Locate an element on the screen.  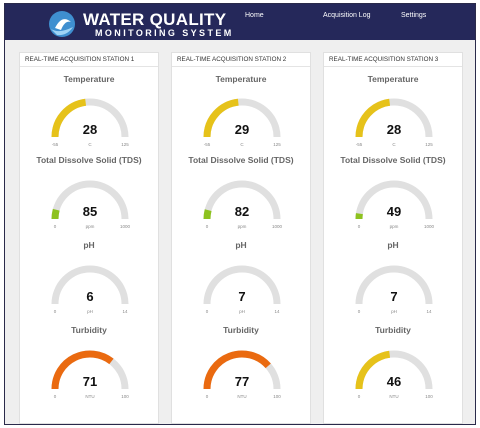
brand-line-1: WATER QUALITY is located at coordinates (155, 19).